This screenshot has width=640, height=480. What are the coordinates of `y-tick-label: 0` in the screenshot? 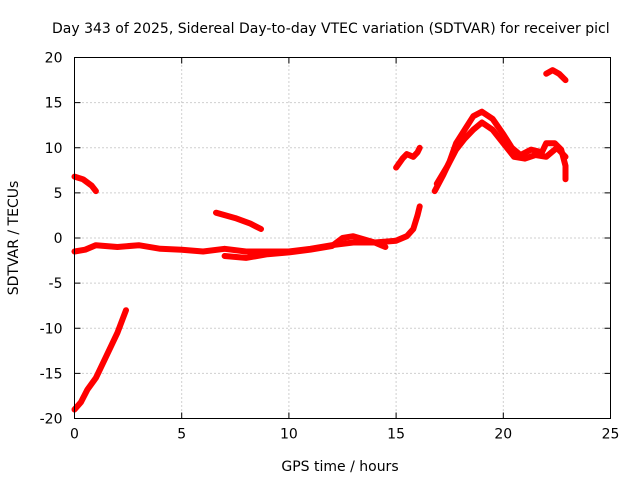 It's located at (58, 239).